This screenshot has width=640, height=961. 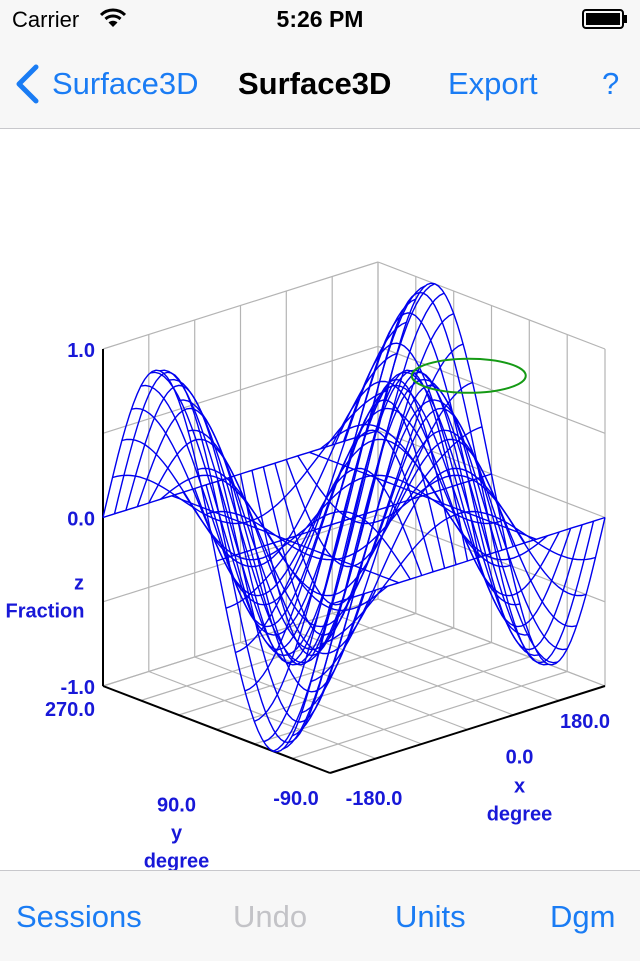 I want to click on bottom-toolbar: Sessions Undo Units Dgm, so click(x=320, y=915).